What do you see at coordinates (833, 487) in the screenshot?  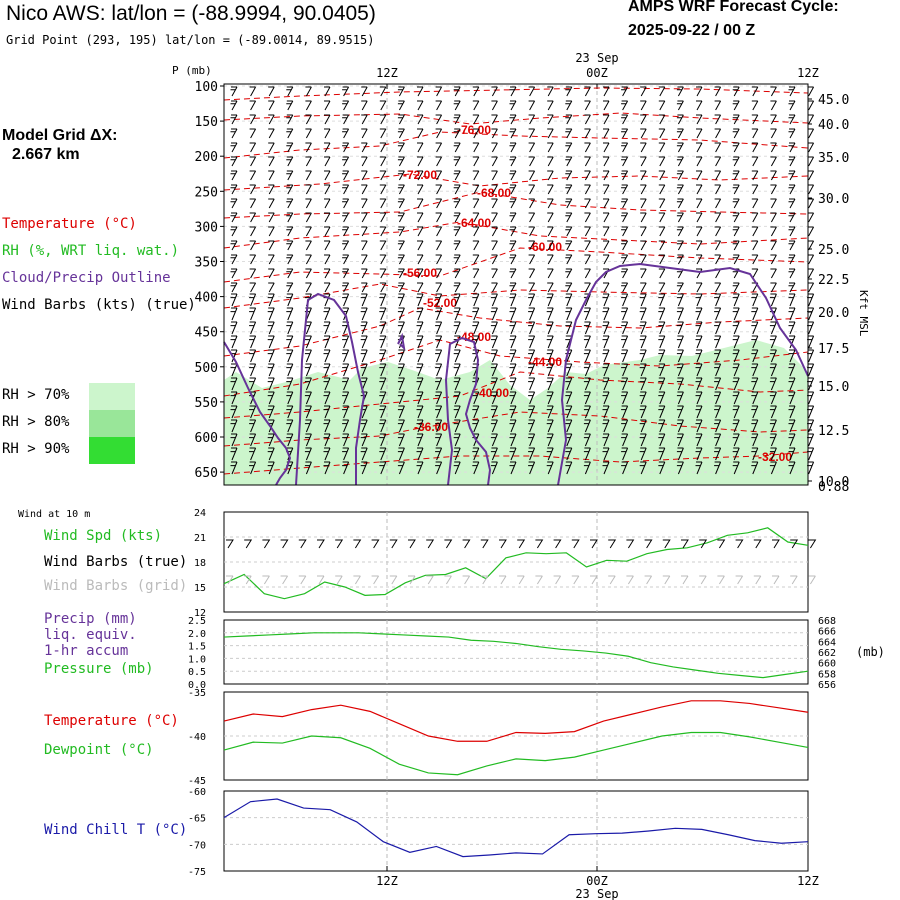 I see `height-extra-label: 0.88` at bounding box center [833, 487].